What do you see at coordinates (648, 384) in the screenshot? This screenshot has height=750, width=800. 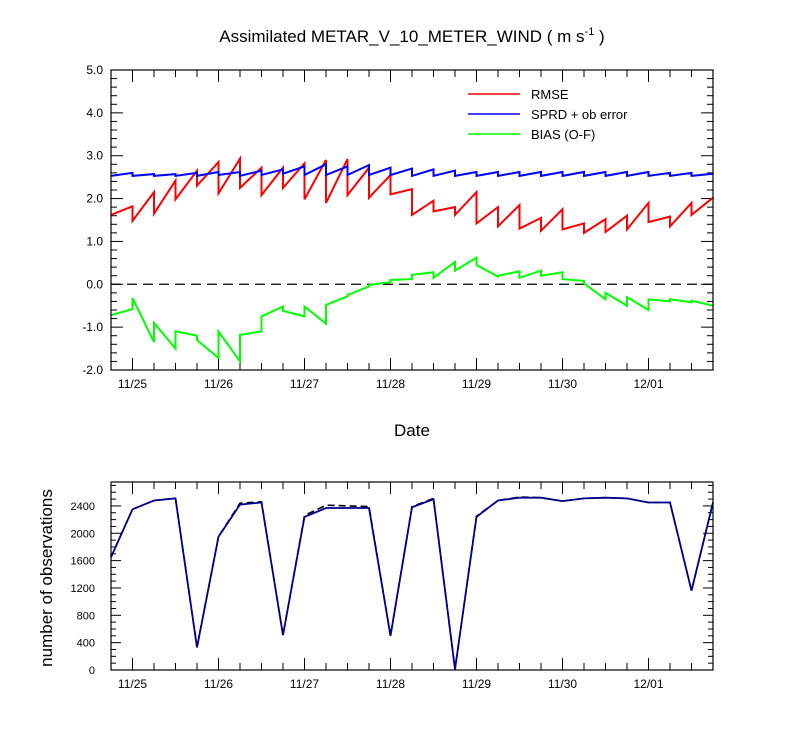 I see `top-x-tick-label: 12/01` at bounding box center [648, 384].